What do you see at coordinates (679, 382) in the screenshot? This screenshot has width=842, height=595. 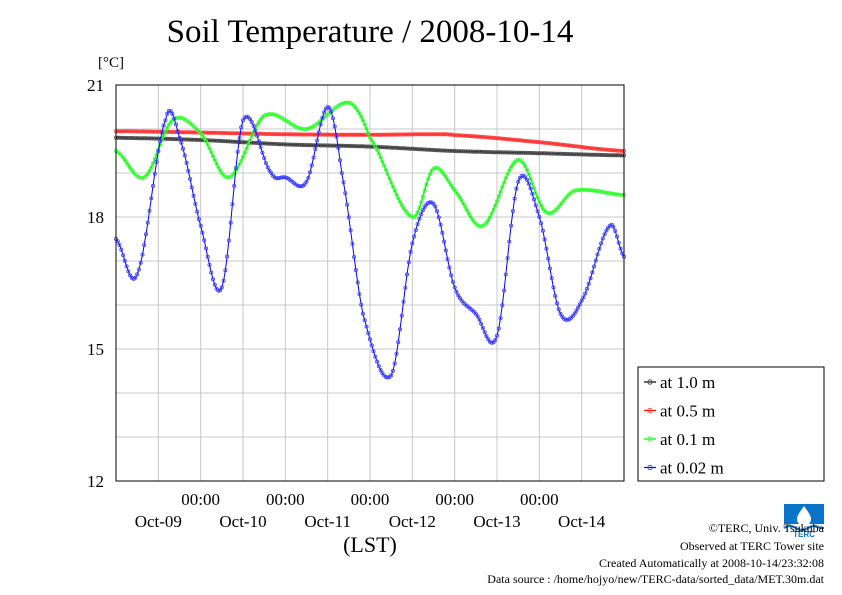 I see `legend-item: at 1.0 m` at bounding box center [679, 382].